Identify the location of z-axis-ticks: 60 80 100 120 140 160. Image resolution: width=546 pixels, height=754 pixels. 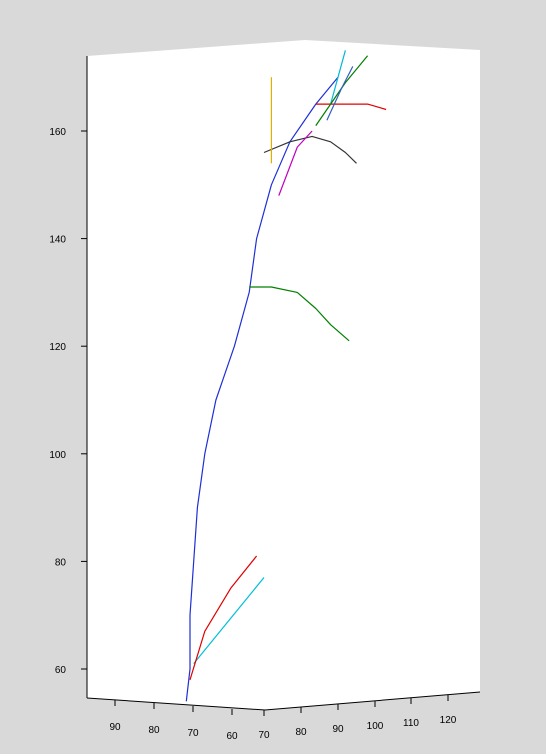
(68, 401).